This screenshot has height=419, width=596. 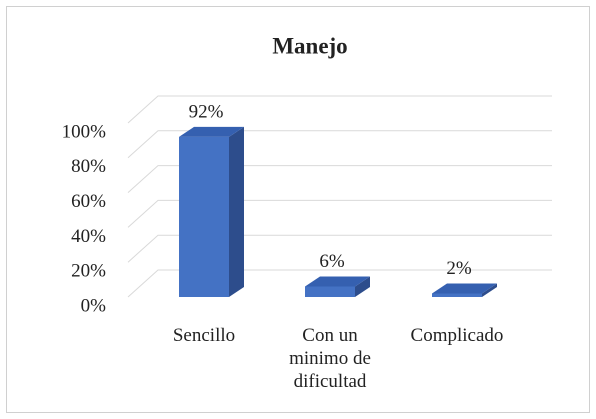 I want to click on y-tick-label: 20%, so click(x=88, y=271).